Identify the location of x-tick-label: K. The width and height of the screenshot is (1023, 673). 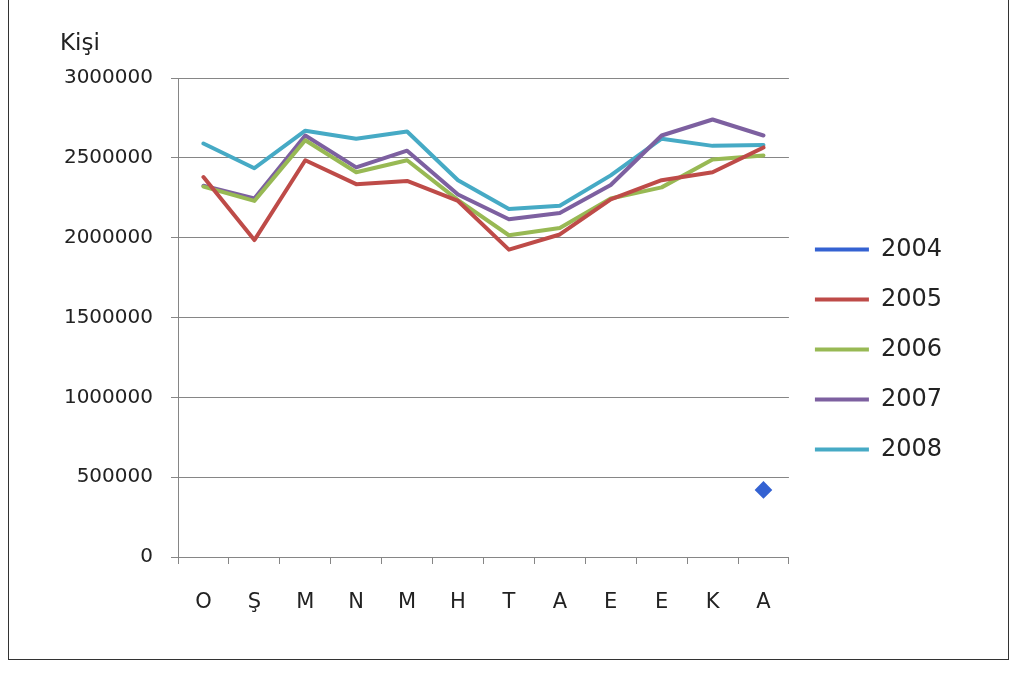
(713, 601).